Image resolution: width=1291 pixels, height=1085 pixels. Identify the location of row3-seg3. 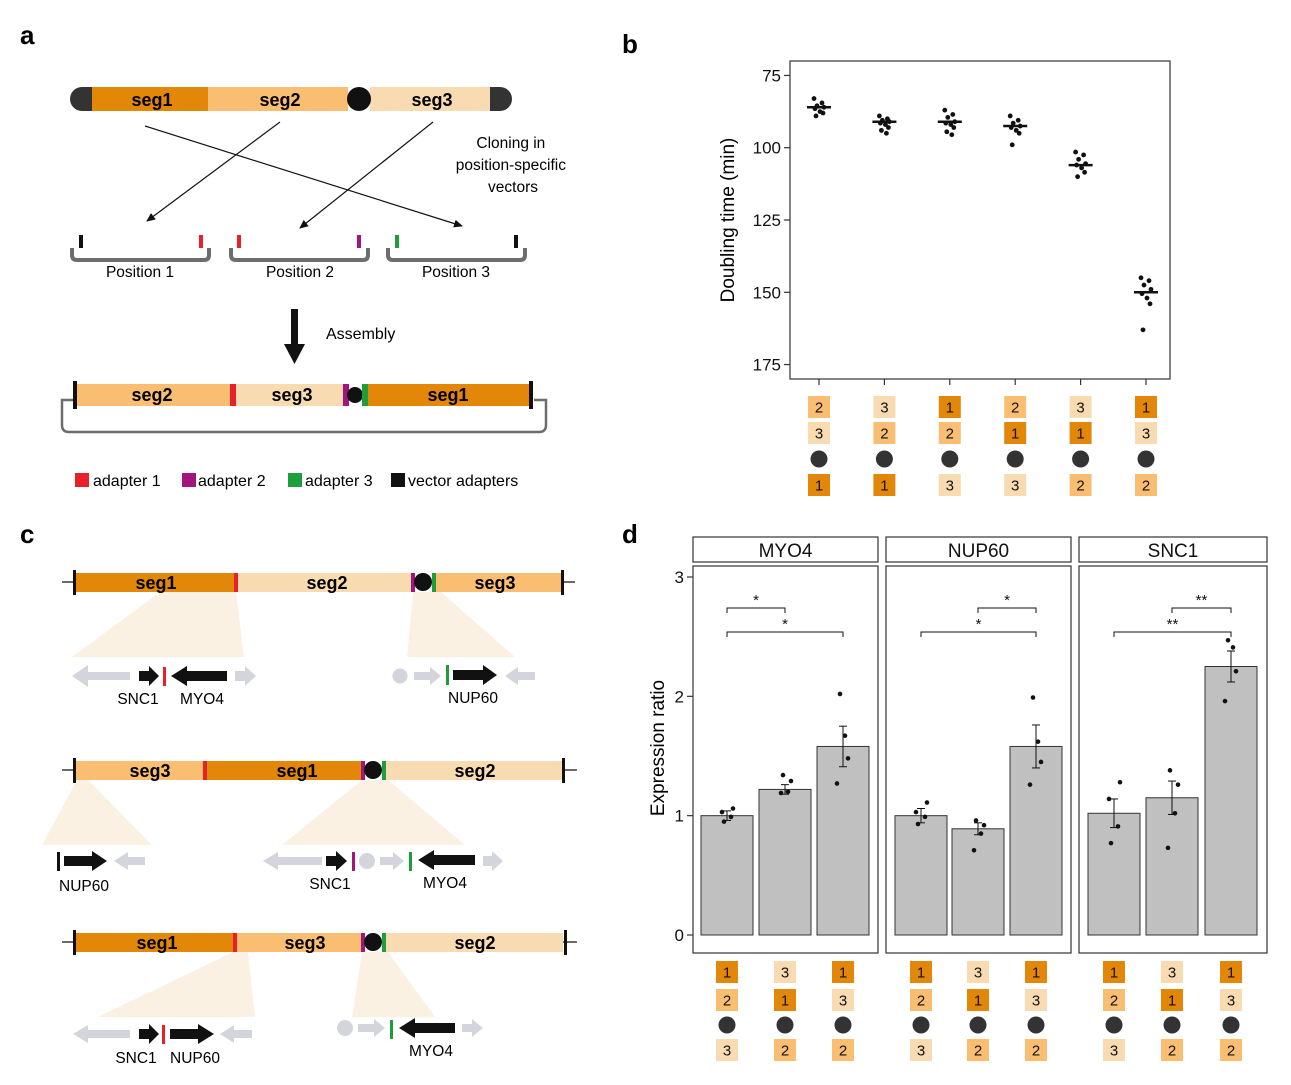
(299, 942).